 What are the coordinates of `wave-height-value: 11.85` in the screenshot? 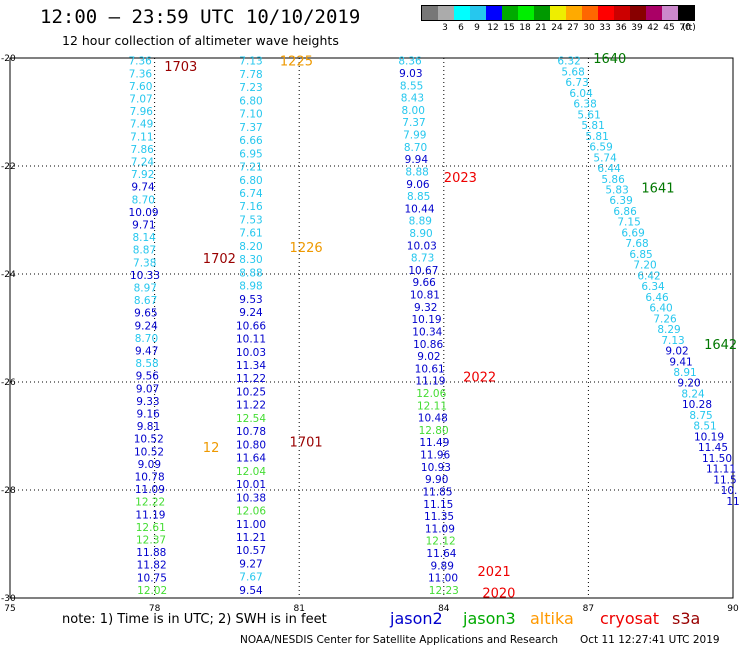 It's located at (437, 492).